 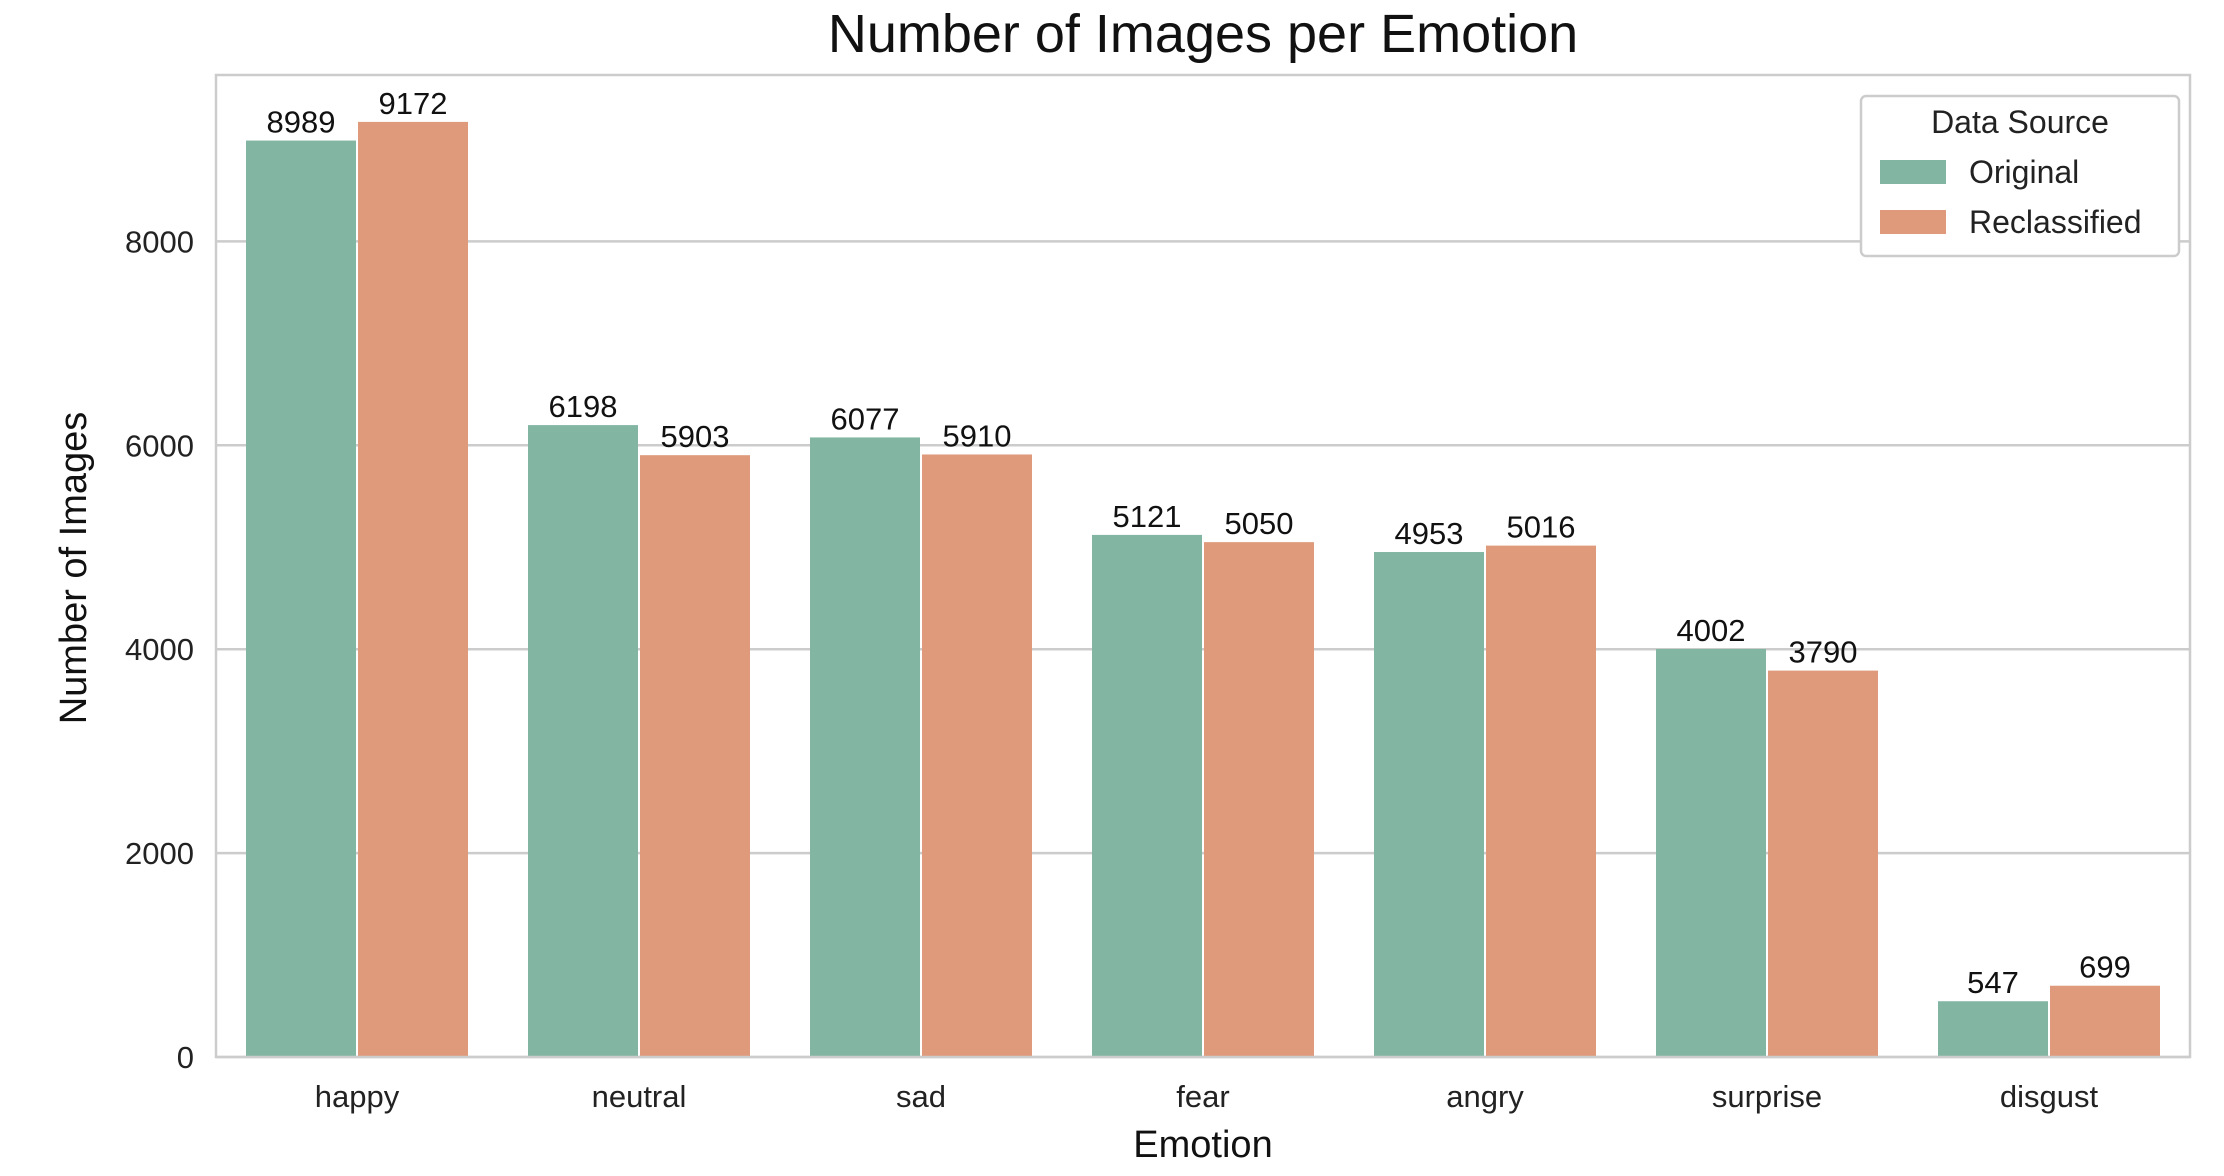 What do you see at coordinates (865, 418) in the screenshot?
I see `data-label: 6077` at bounding box center [865, 418].